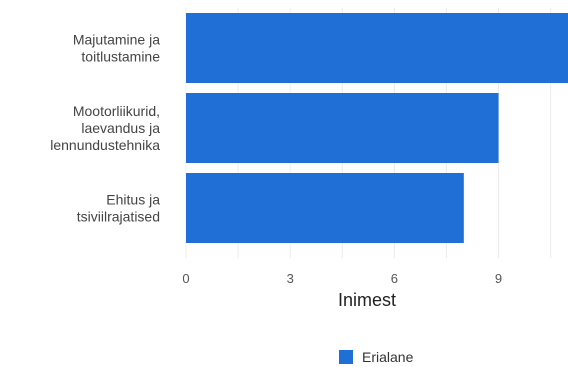  I want to click on x-tick-label-1: 3, so click(290, 278).